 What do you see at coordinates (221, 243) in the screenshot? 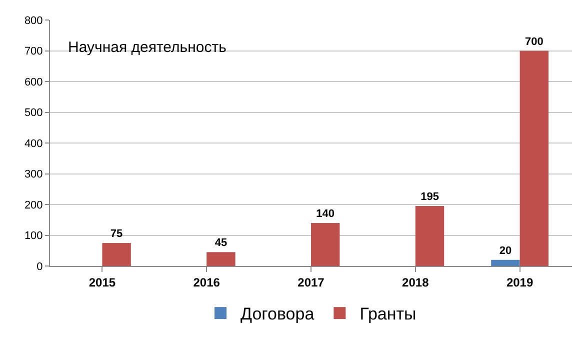
I see `data-label: 45` at bounding box center [221, 243].